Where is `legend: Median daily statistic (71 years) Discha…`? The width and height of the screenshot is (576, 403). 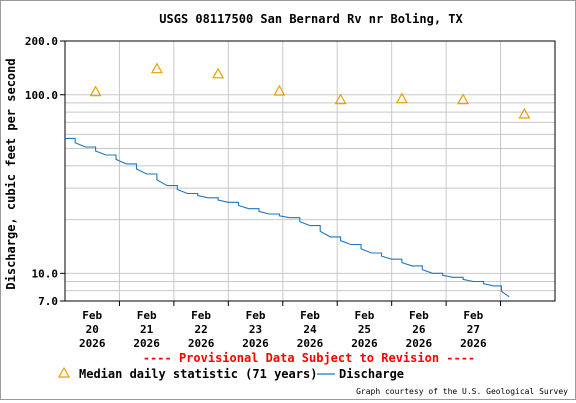
legend: Median daily statistic (71 years) Discha… is located at coordinates (230, 373).